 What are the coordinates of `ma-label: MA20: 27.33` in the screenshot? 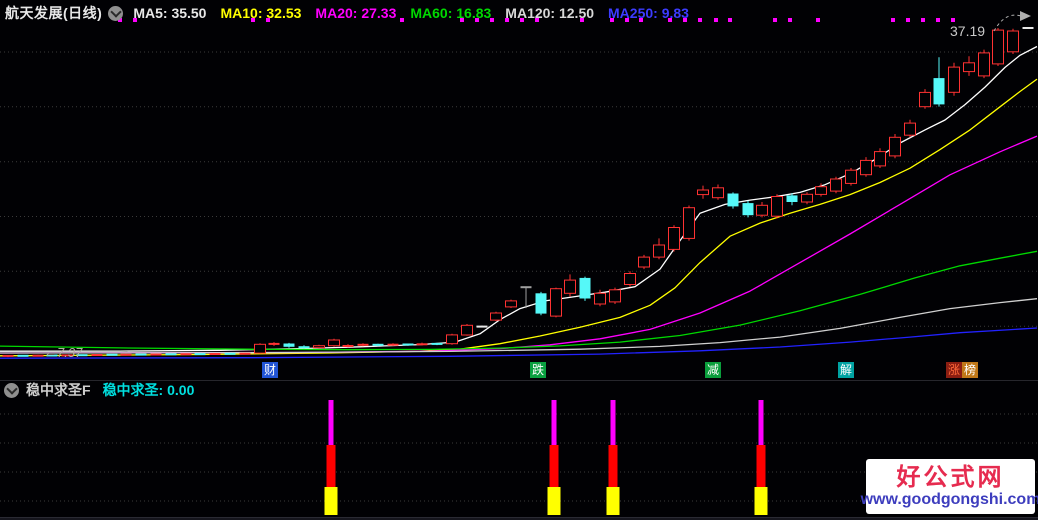 It's located at (356, 13).